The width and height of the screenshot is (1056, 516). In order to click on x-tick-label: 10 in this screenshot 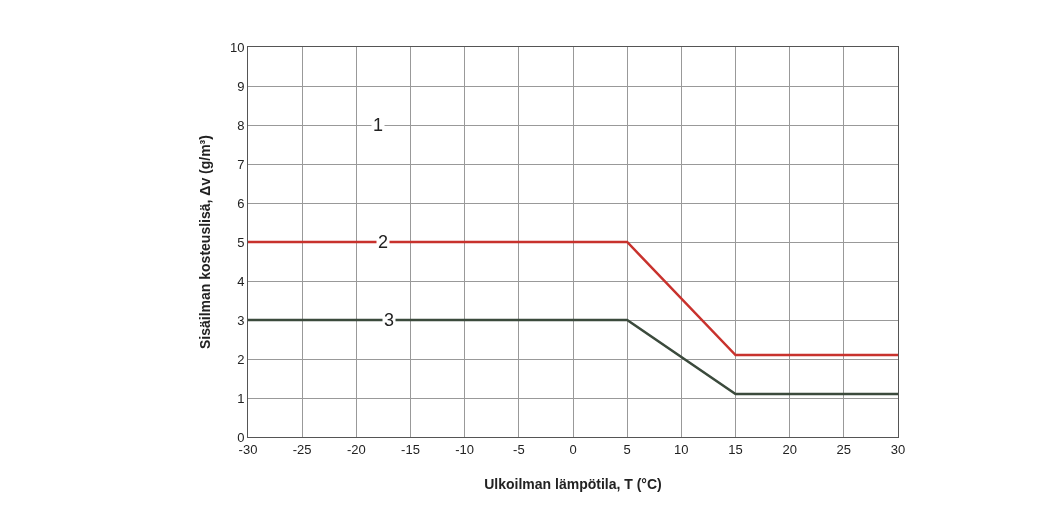, I will do `click(681, 449)`.